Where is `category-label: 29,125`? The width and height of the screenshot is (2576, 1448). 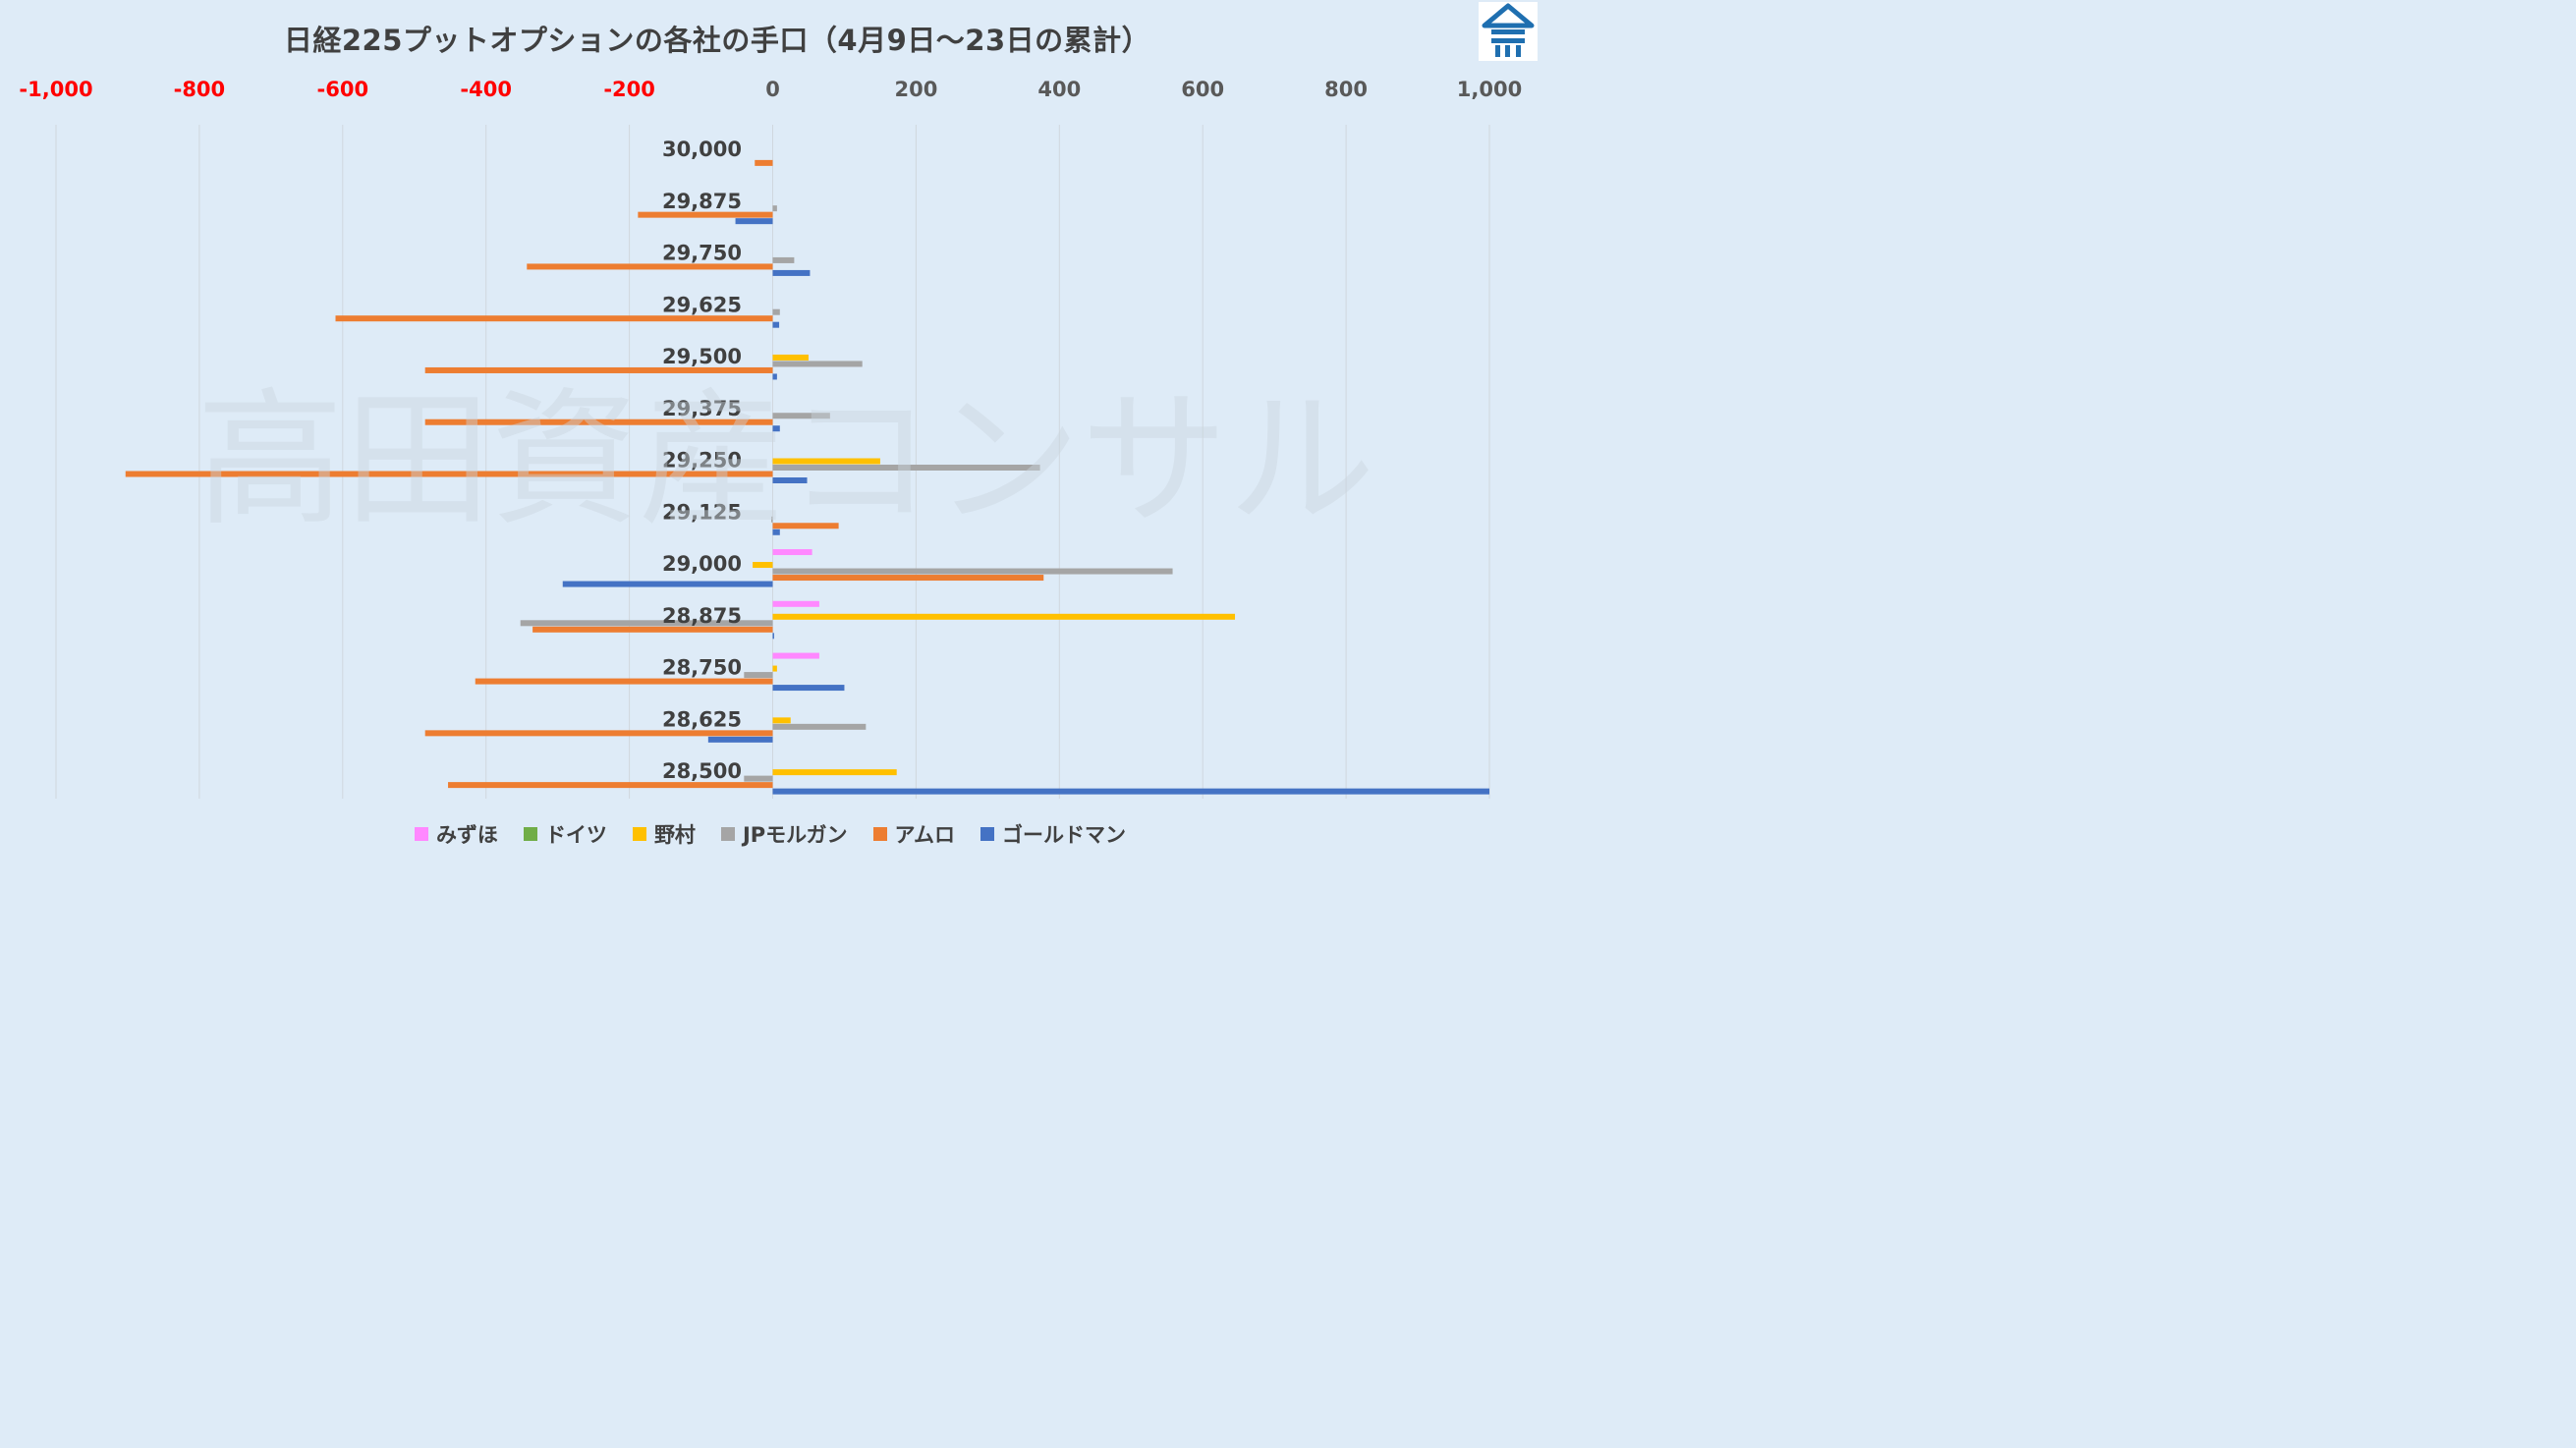 category-label: 29,125 is located at coordinates (702, 512).